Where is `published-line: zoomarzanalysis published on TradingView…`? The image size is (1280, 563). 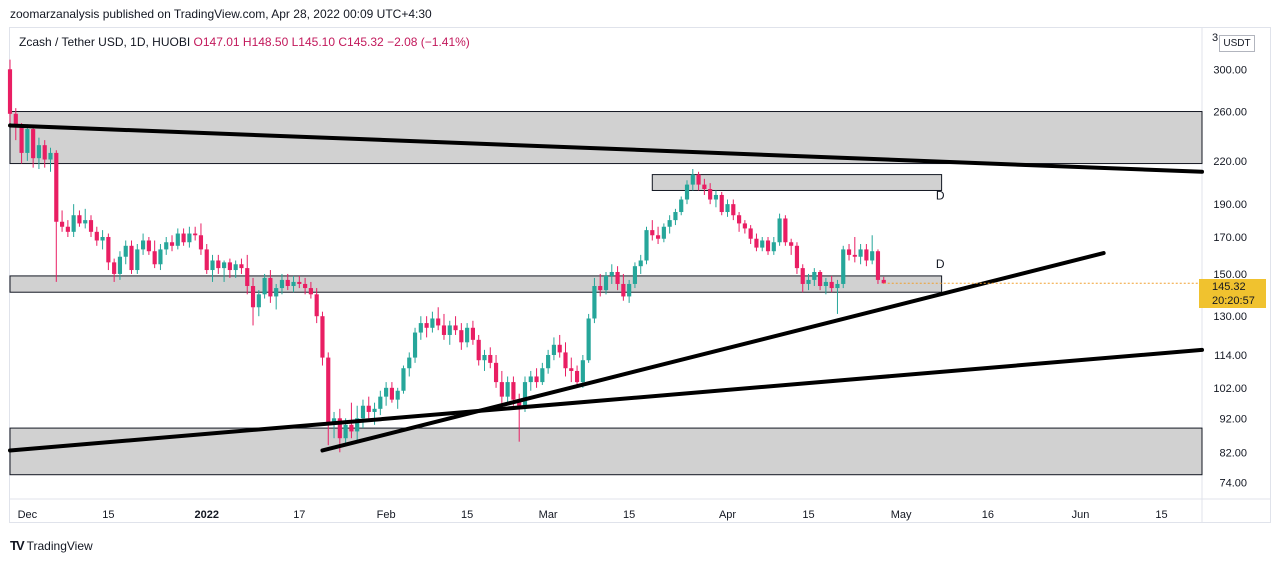
published-line: zoomarzanalysis published on TradingView… is located at coordinates (221, 14).